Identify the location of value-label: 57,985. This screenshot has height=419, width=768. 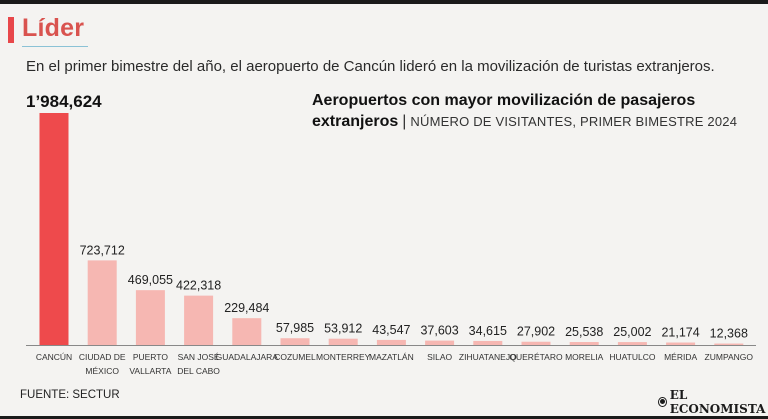
(295, 328).